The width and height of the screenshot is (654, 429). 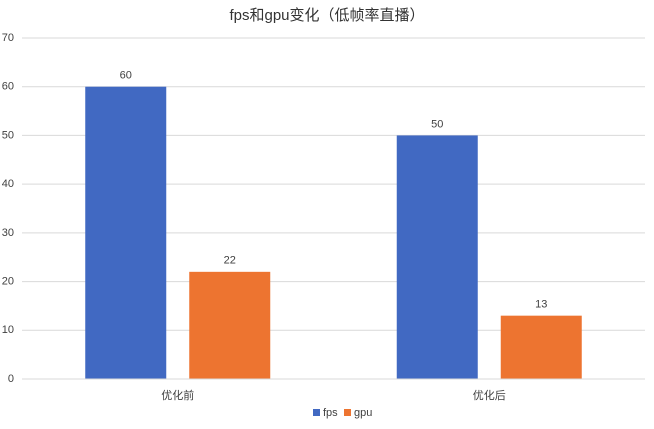 I want to click on x-tick-label: 优化后, so click(x=489, y=395).